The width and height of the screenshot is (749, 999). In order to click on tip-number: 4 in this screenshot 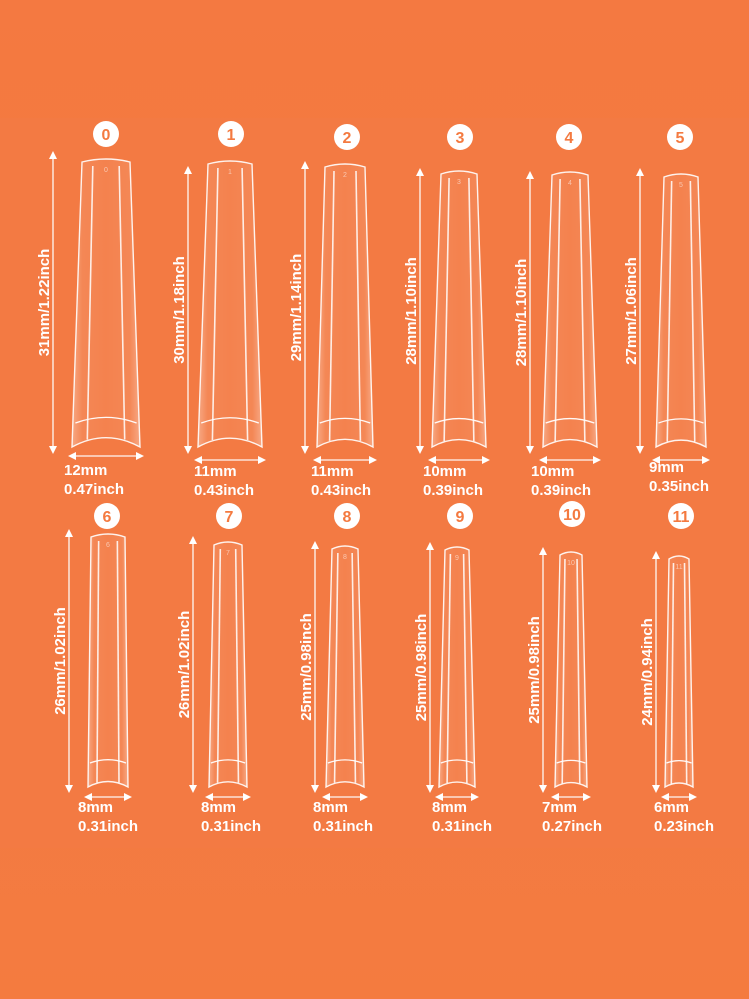, I will do `click(569, 138)`.